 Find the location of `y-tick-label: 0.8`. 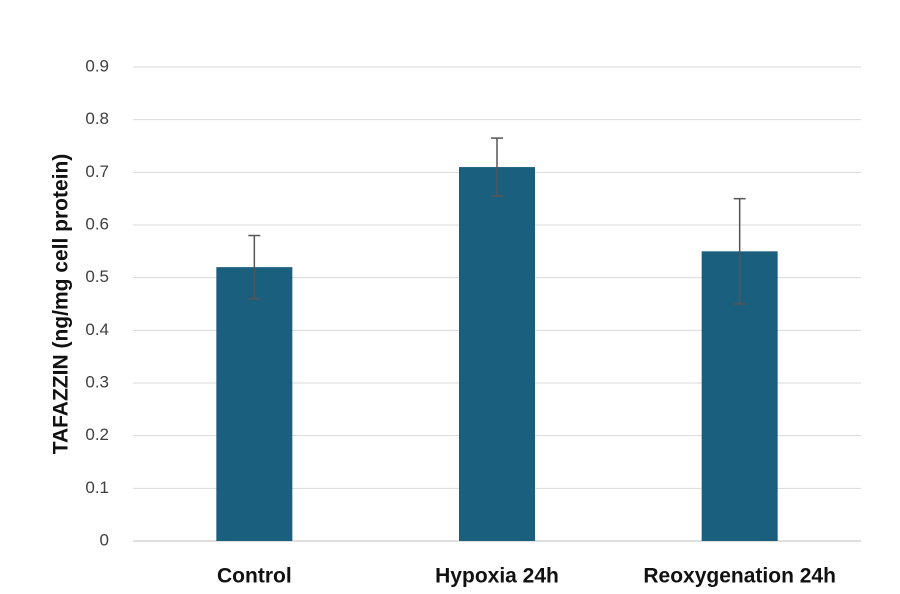

y-tick-label: 0.8 is located at coordinates (97, 118).